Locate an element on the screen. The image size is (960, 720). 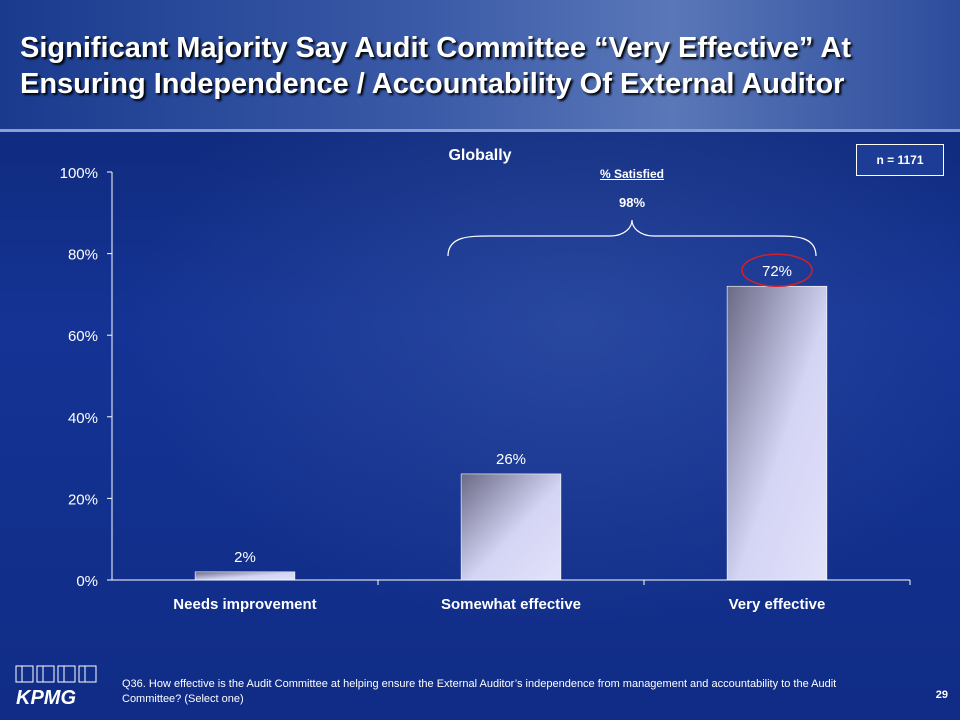
satisfied-value: 98% is located at coordinates (632, 202).